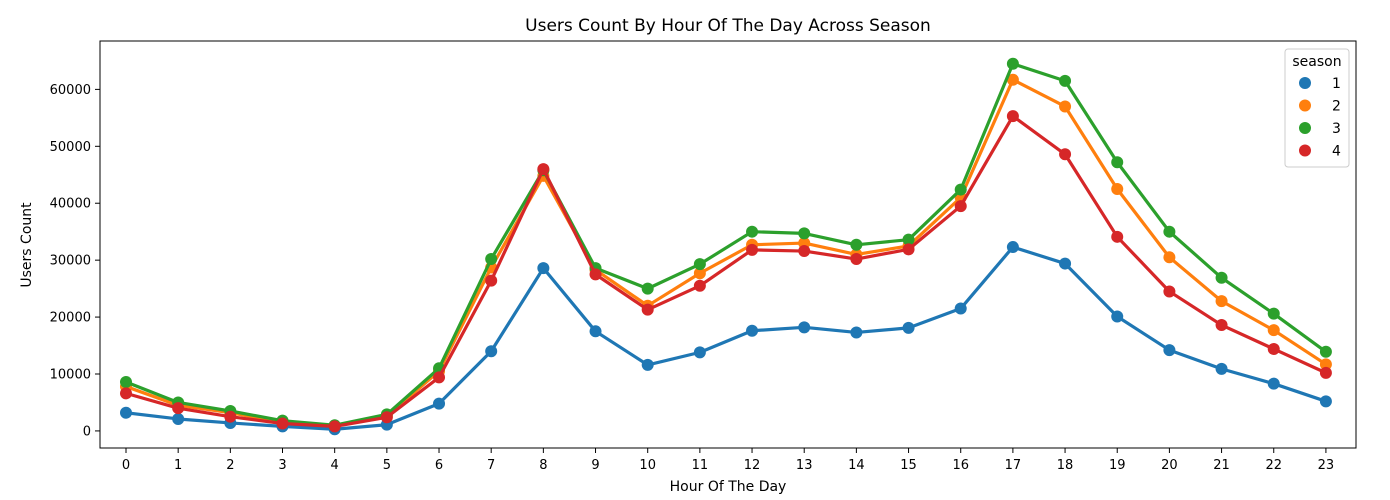  I want to click on y-tick-label: 20000, so click(70, 318).